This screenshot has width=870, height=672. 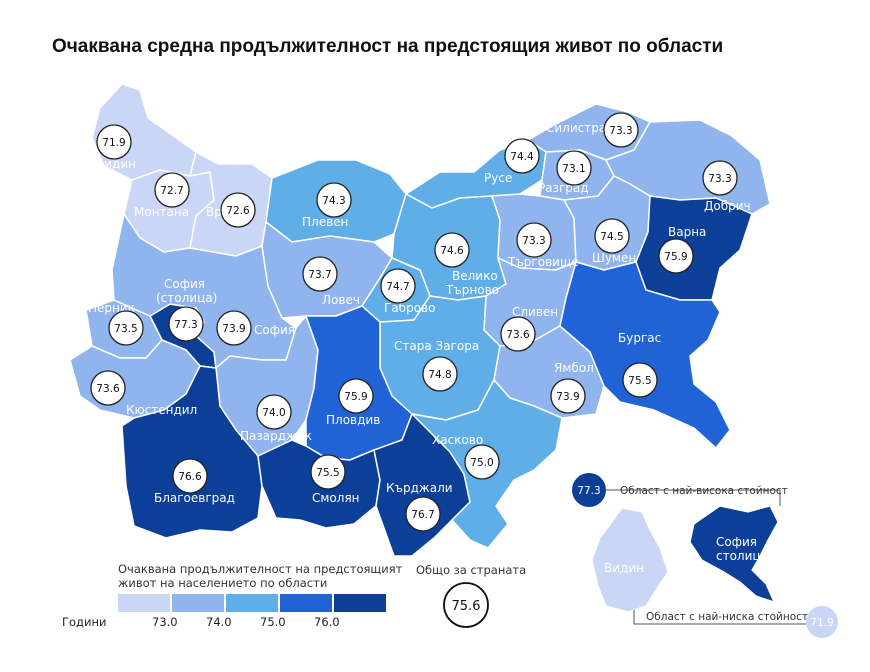 What do you see at coordinates (184, 284) in the screenshot?
I see `label-sofia-capital-1: София` at bounding box center [184, 284].